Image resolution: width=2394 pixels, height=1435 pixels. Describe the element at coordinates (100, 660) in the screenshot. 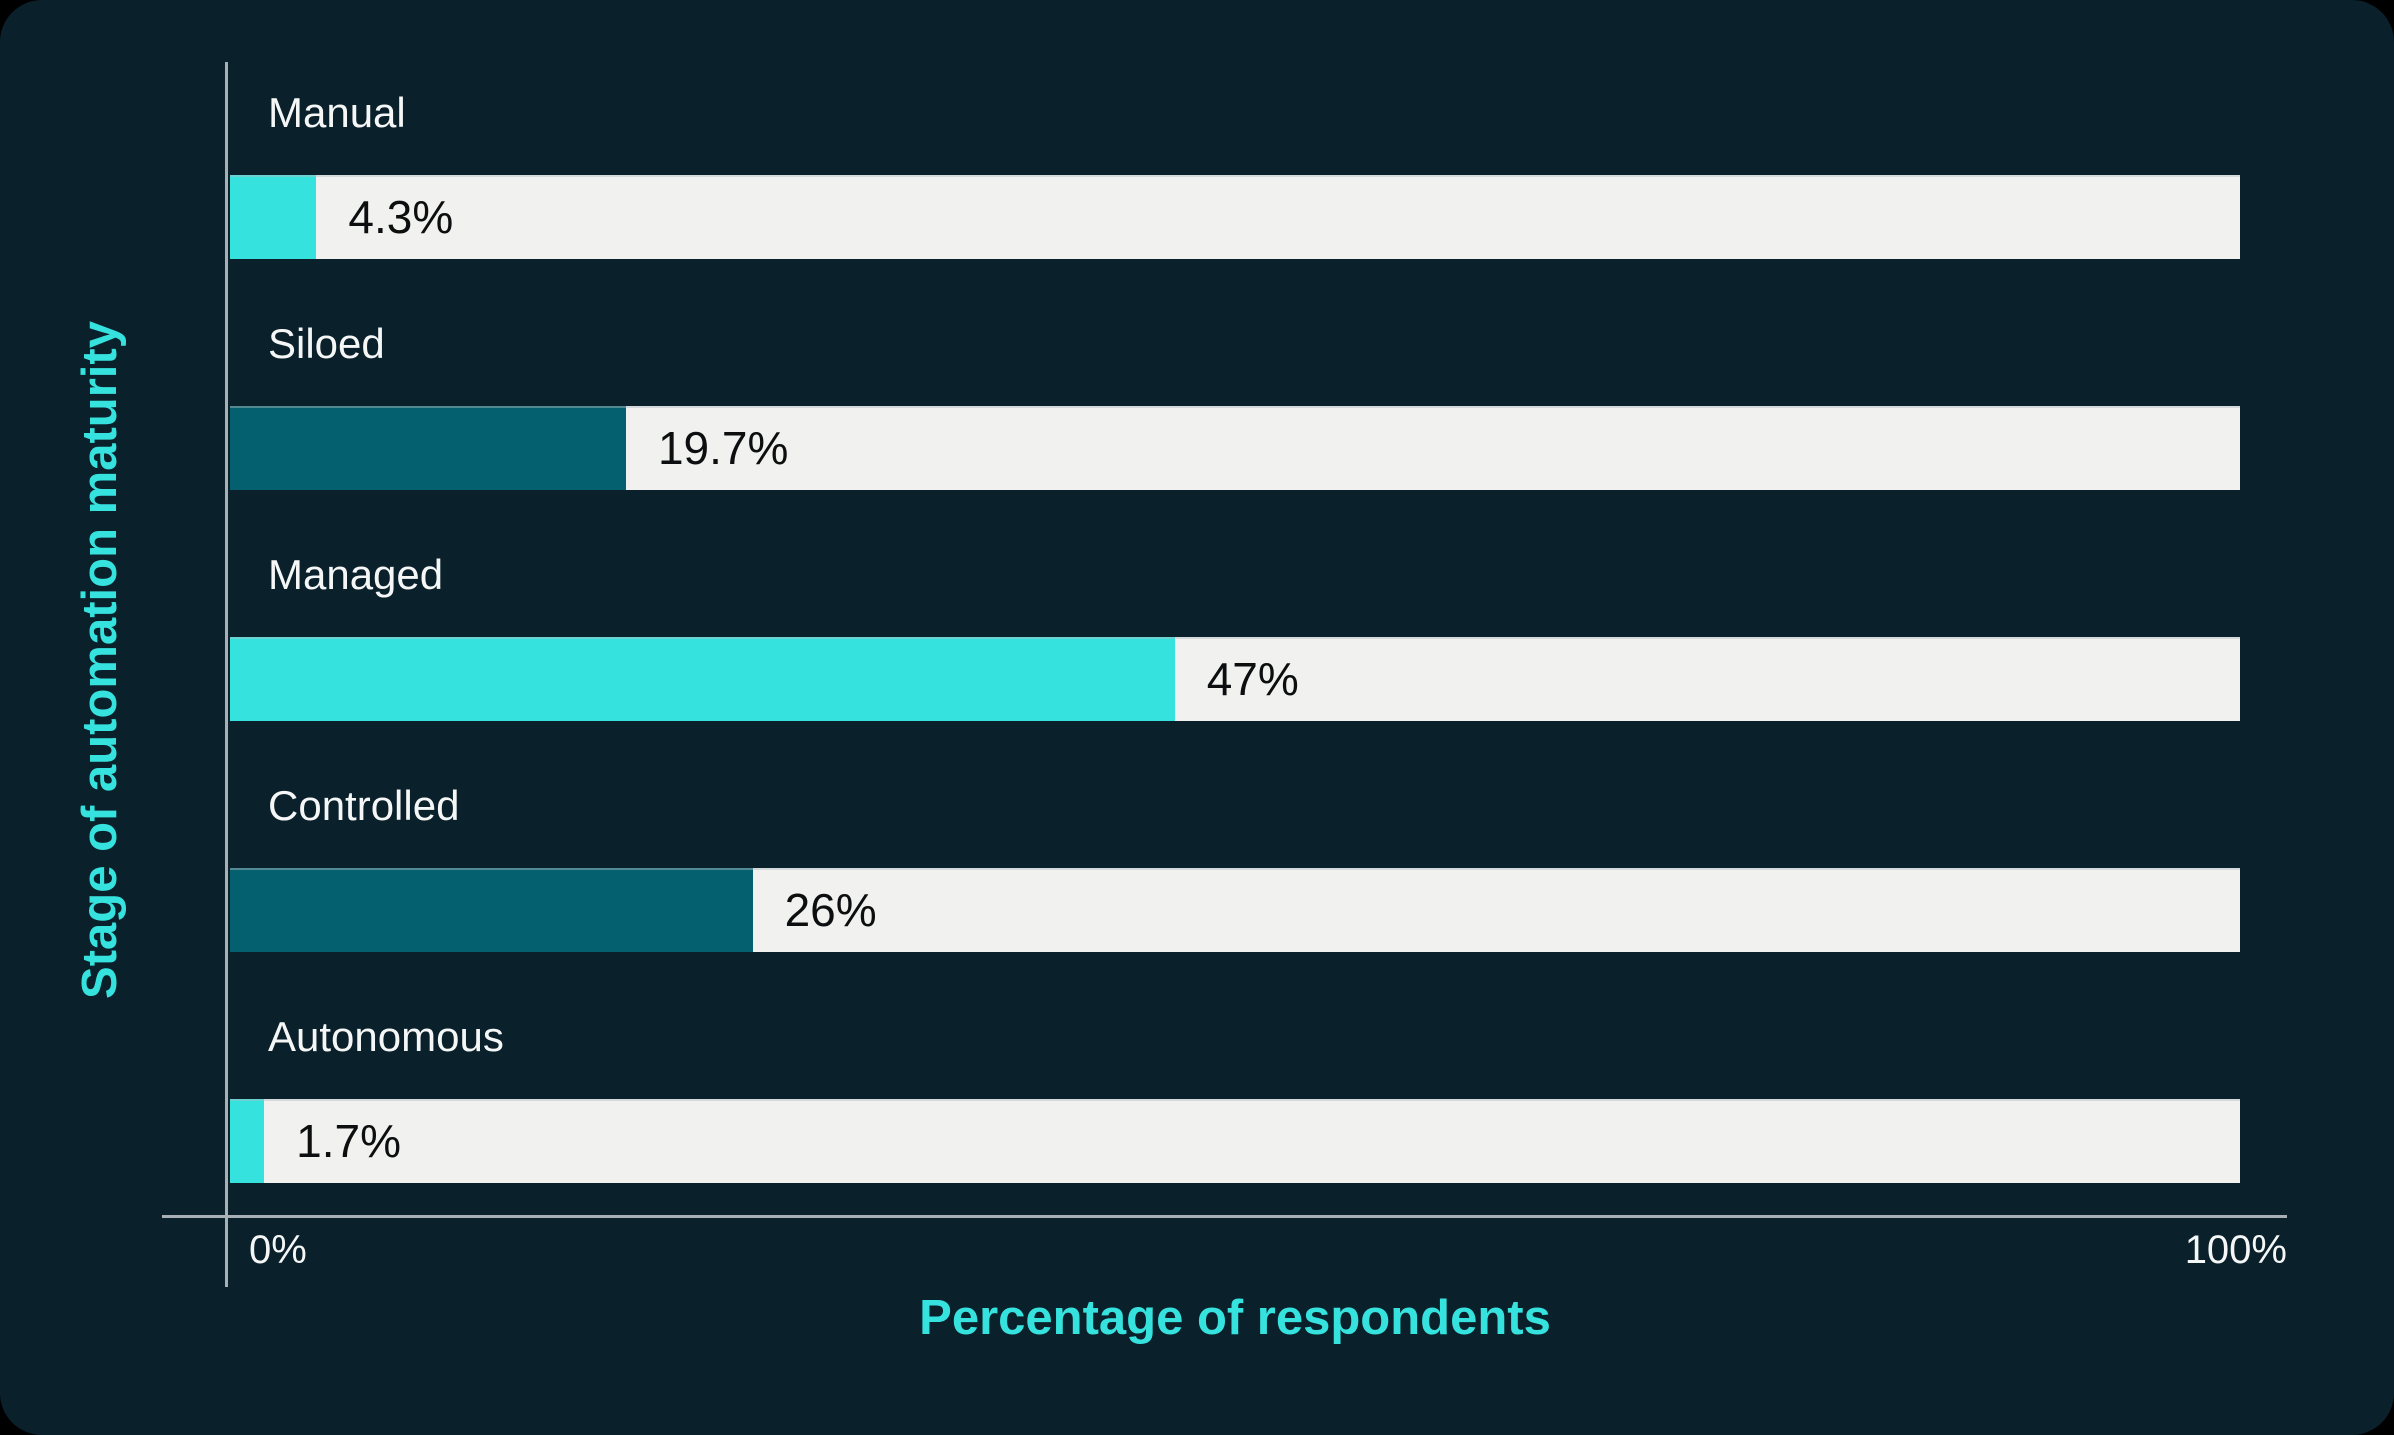

I see `y-axis-title: Stage of automation maturity` at that location.